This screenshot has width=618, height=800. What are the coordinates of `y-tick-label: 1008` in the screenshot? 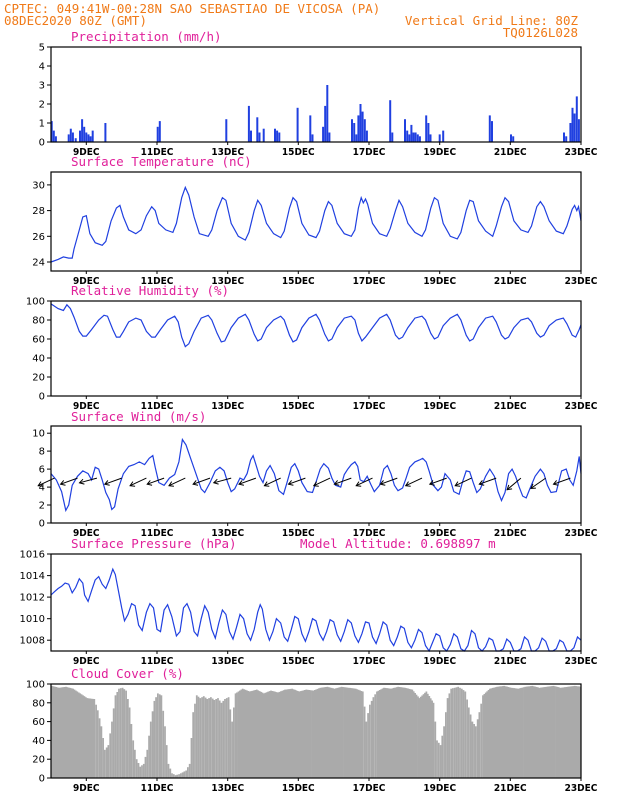 It's located at (32, 641).